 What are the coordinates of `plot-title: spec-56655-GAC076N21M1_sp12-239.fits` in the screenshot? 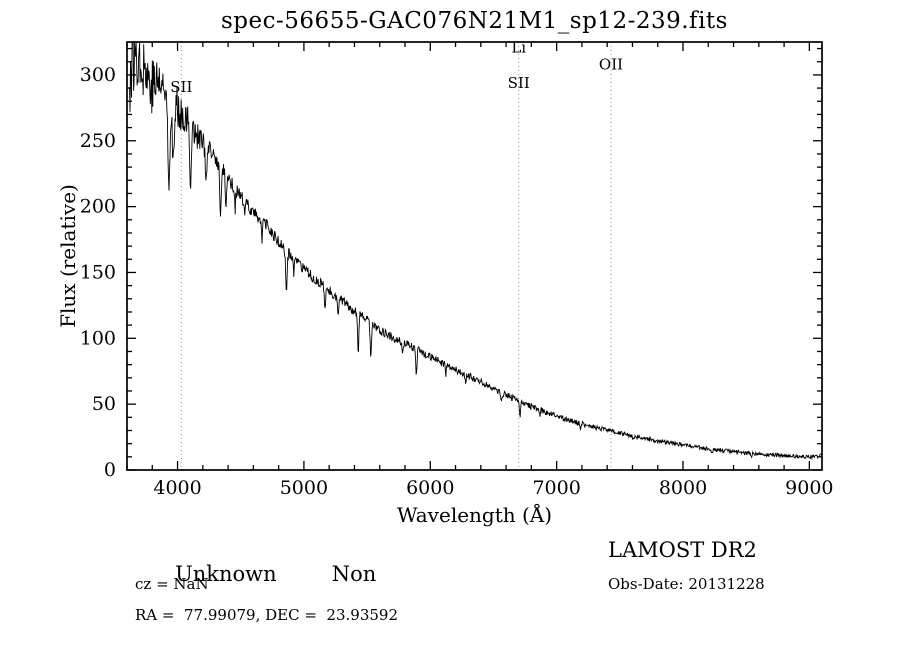 It's located at (474, 21).